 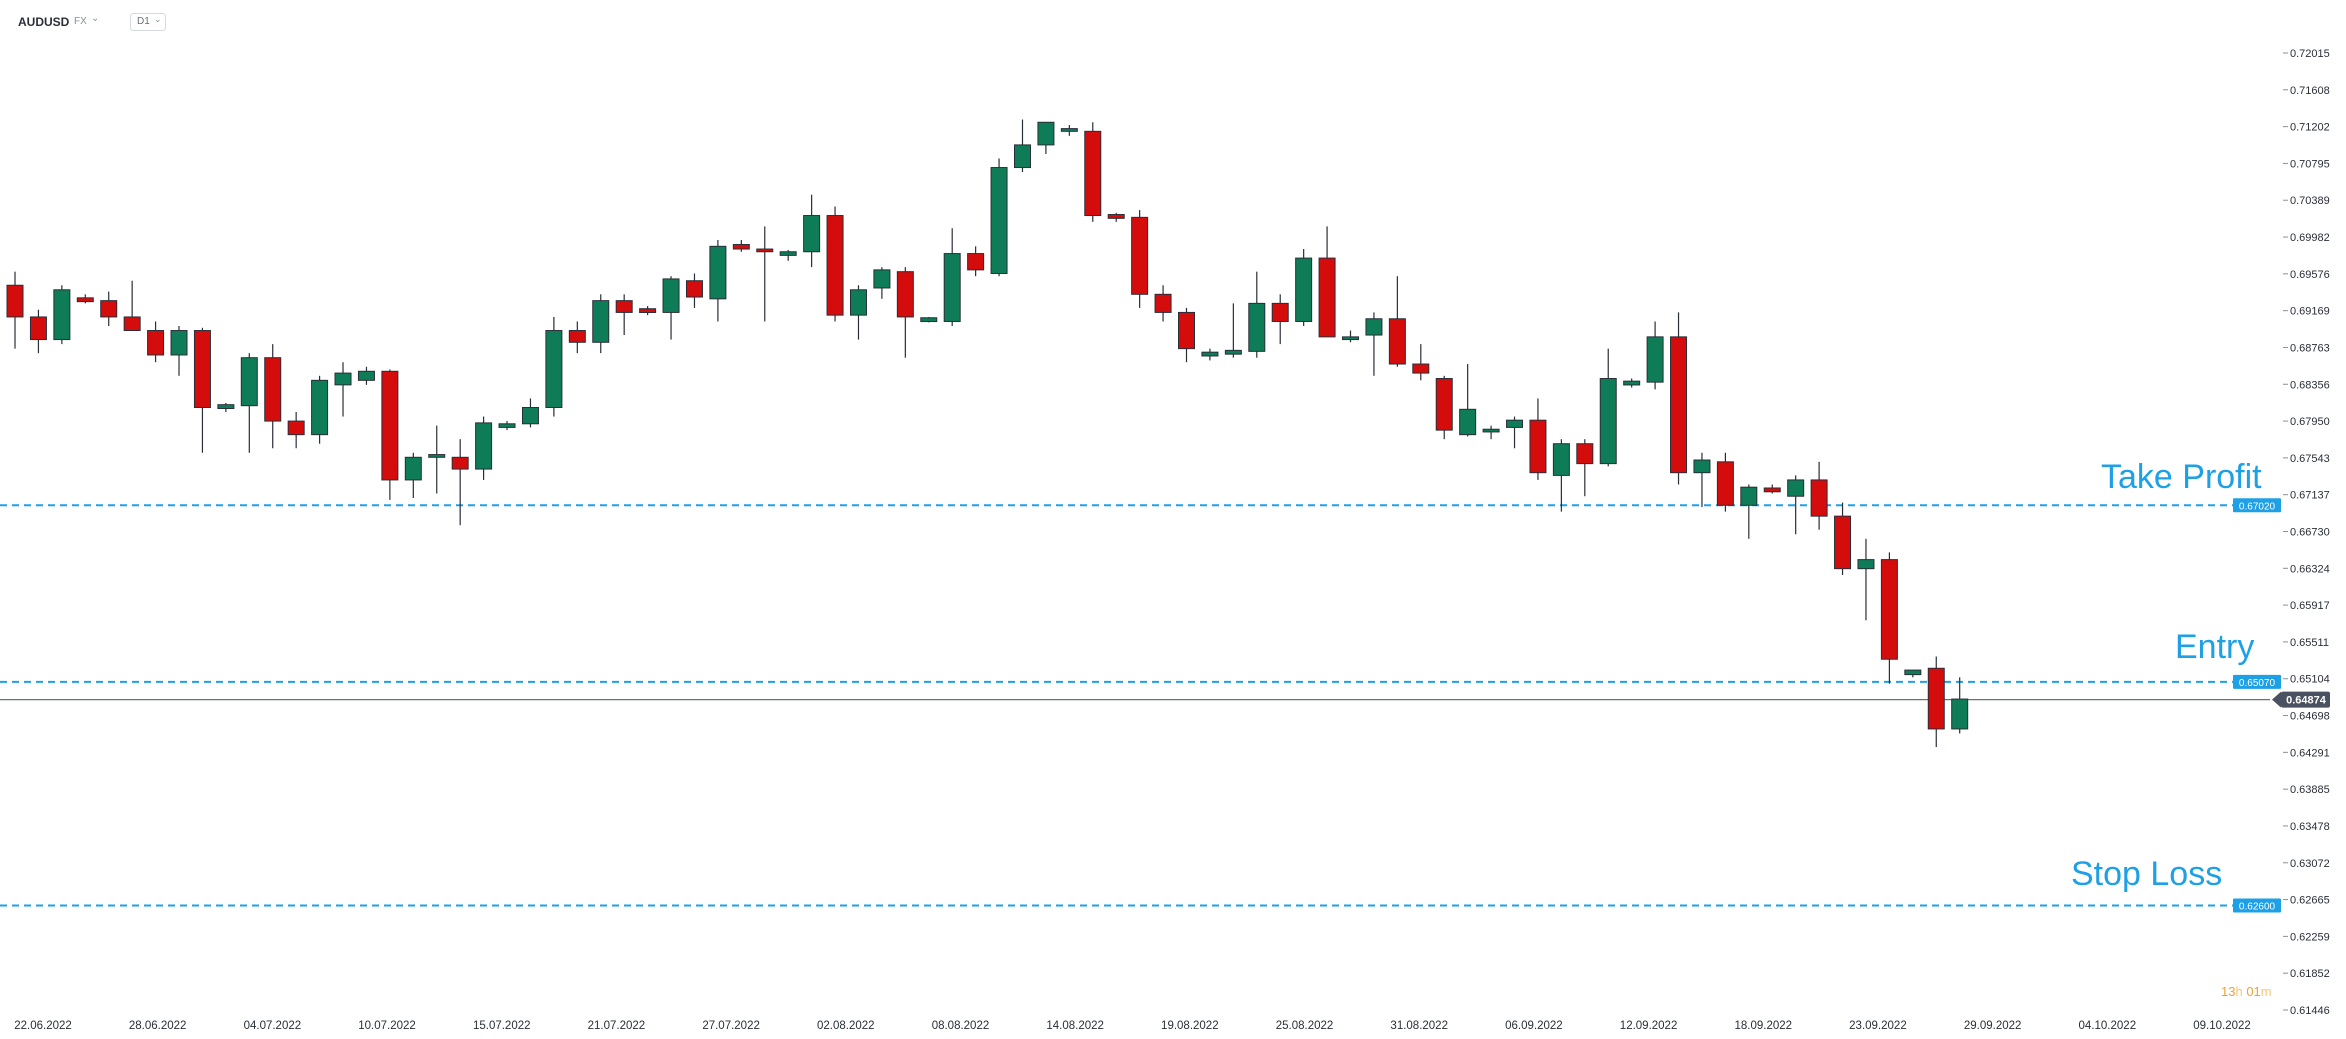 What do you see at coordinates (1649, 1026) in the screenshot?
I see `date-tick-label: 12.09.2022` at bounding box center [1649, 1026].